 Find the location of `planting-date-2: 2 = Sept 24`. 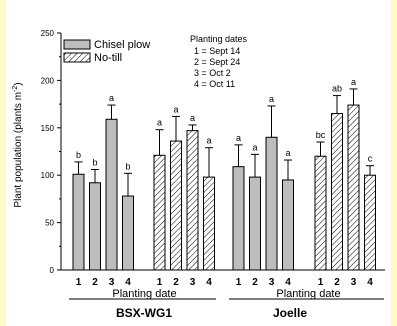

planting-date-2: 2 = Sept 24 is located at coordinates (217, 62).